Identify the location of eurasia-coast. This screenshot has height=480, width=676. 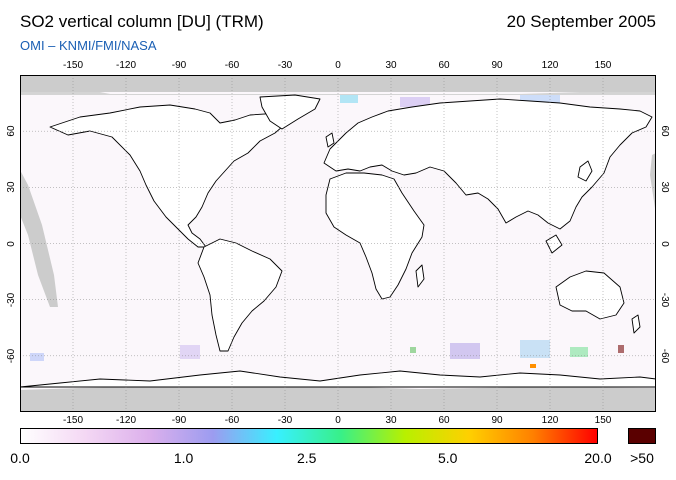
(488, 164).